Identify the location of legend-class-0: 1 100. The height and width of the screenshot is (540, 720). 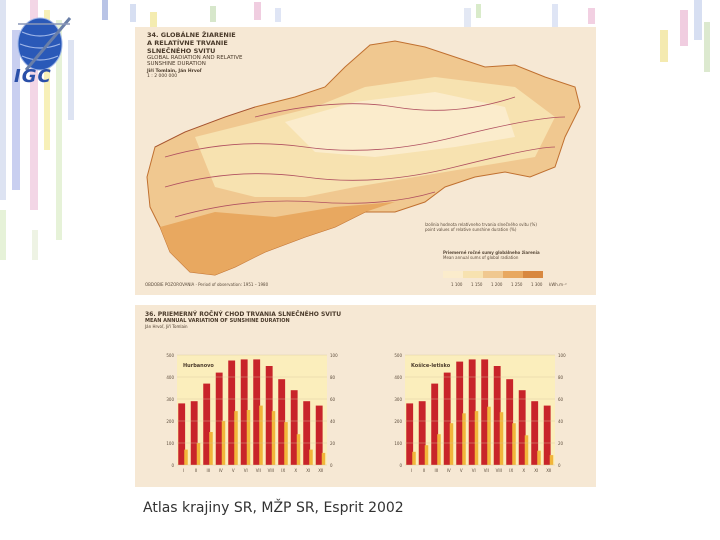
(457, 284).